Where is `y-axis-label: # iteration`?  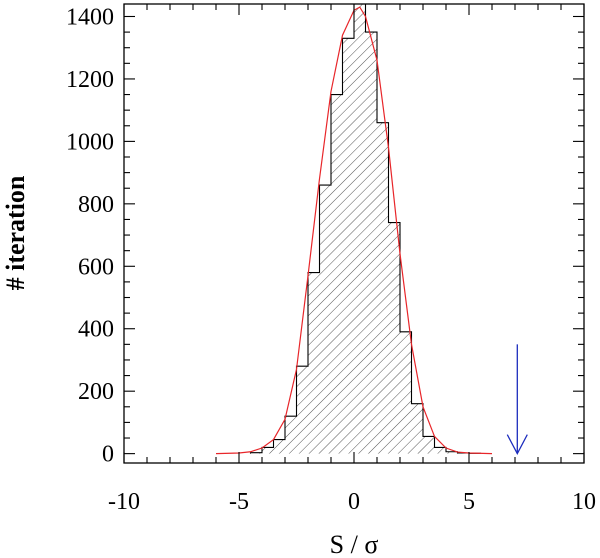 y-axis-label: # iteration is located at coordinates (15, 232).